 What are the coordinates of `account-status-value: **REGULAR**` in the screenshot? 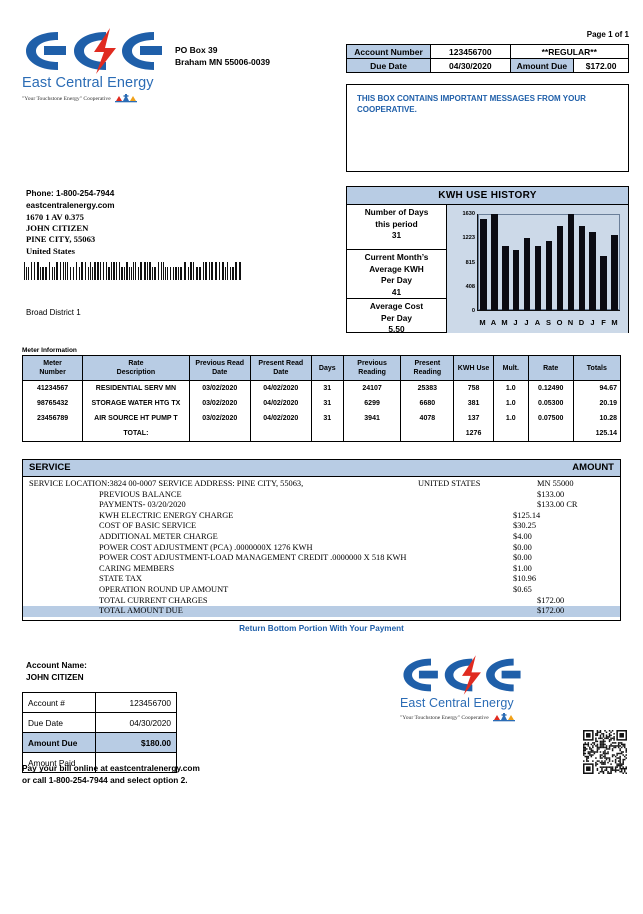 It's located at (569, 51).